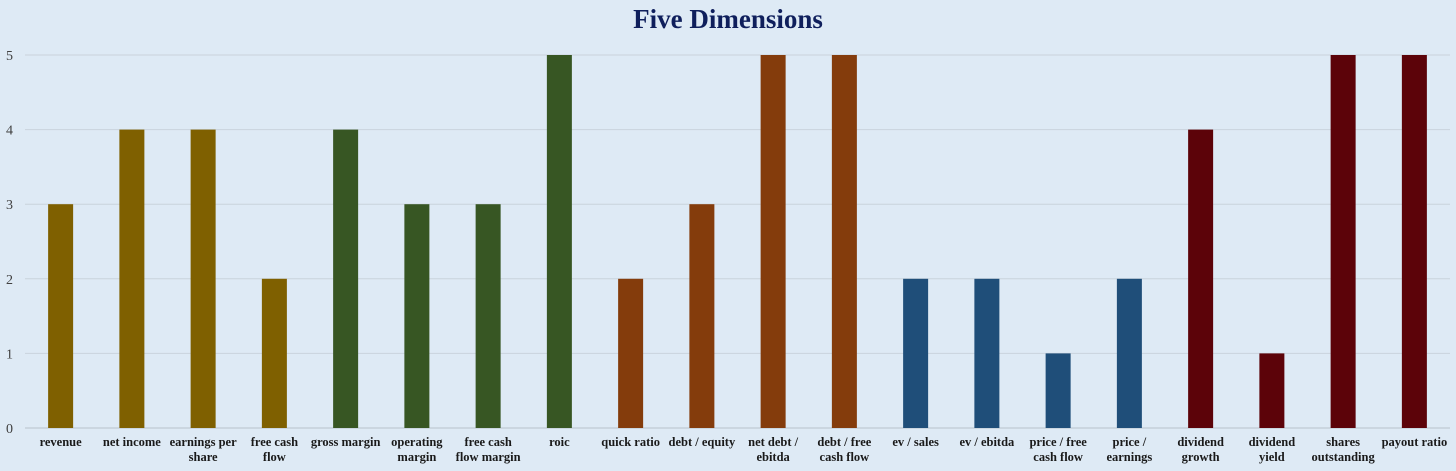  I want to click on y-tick-label: 3, so click(9, 205).